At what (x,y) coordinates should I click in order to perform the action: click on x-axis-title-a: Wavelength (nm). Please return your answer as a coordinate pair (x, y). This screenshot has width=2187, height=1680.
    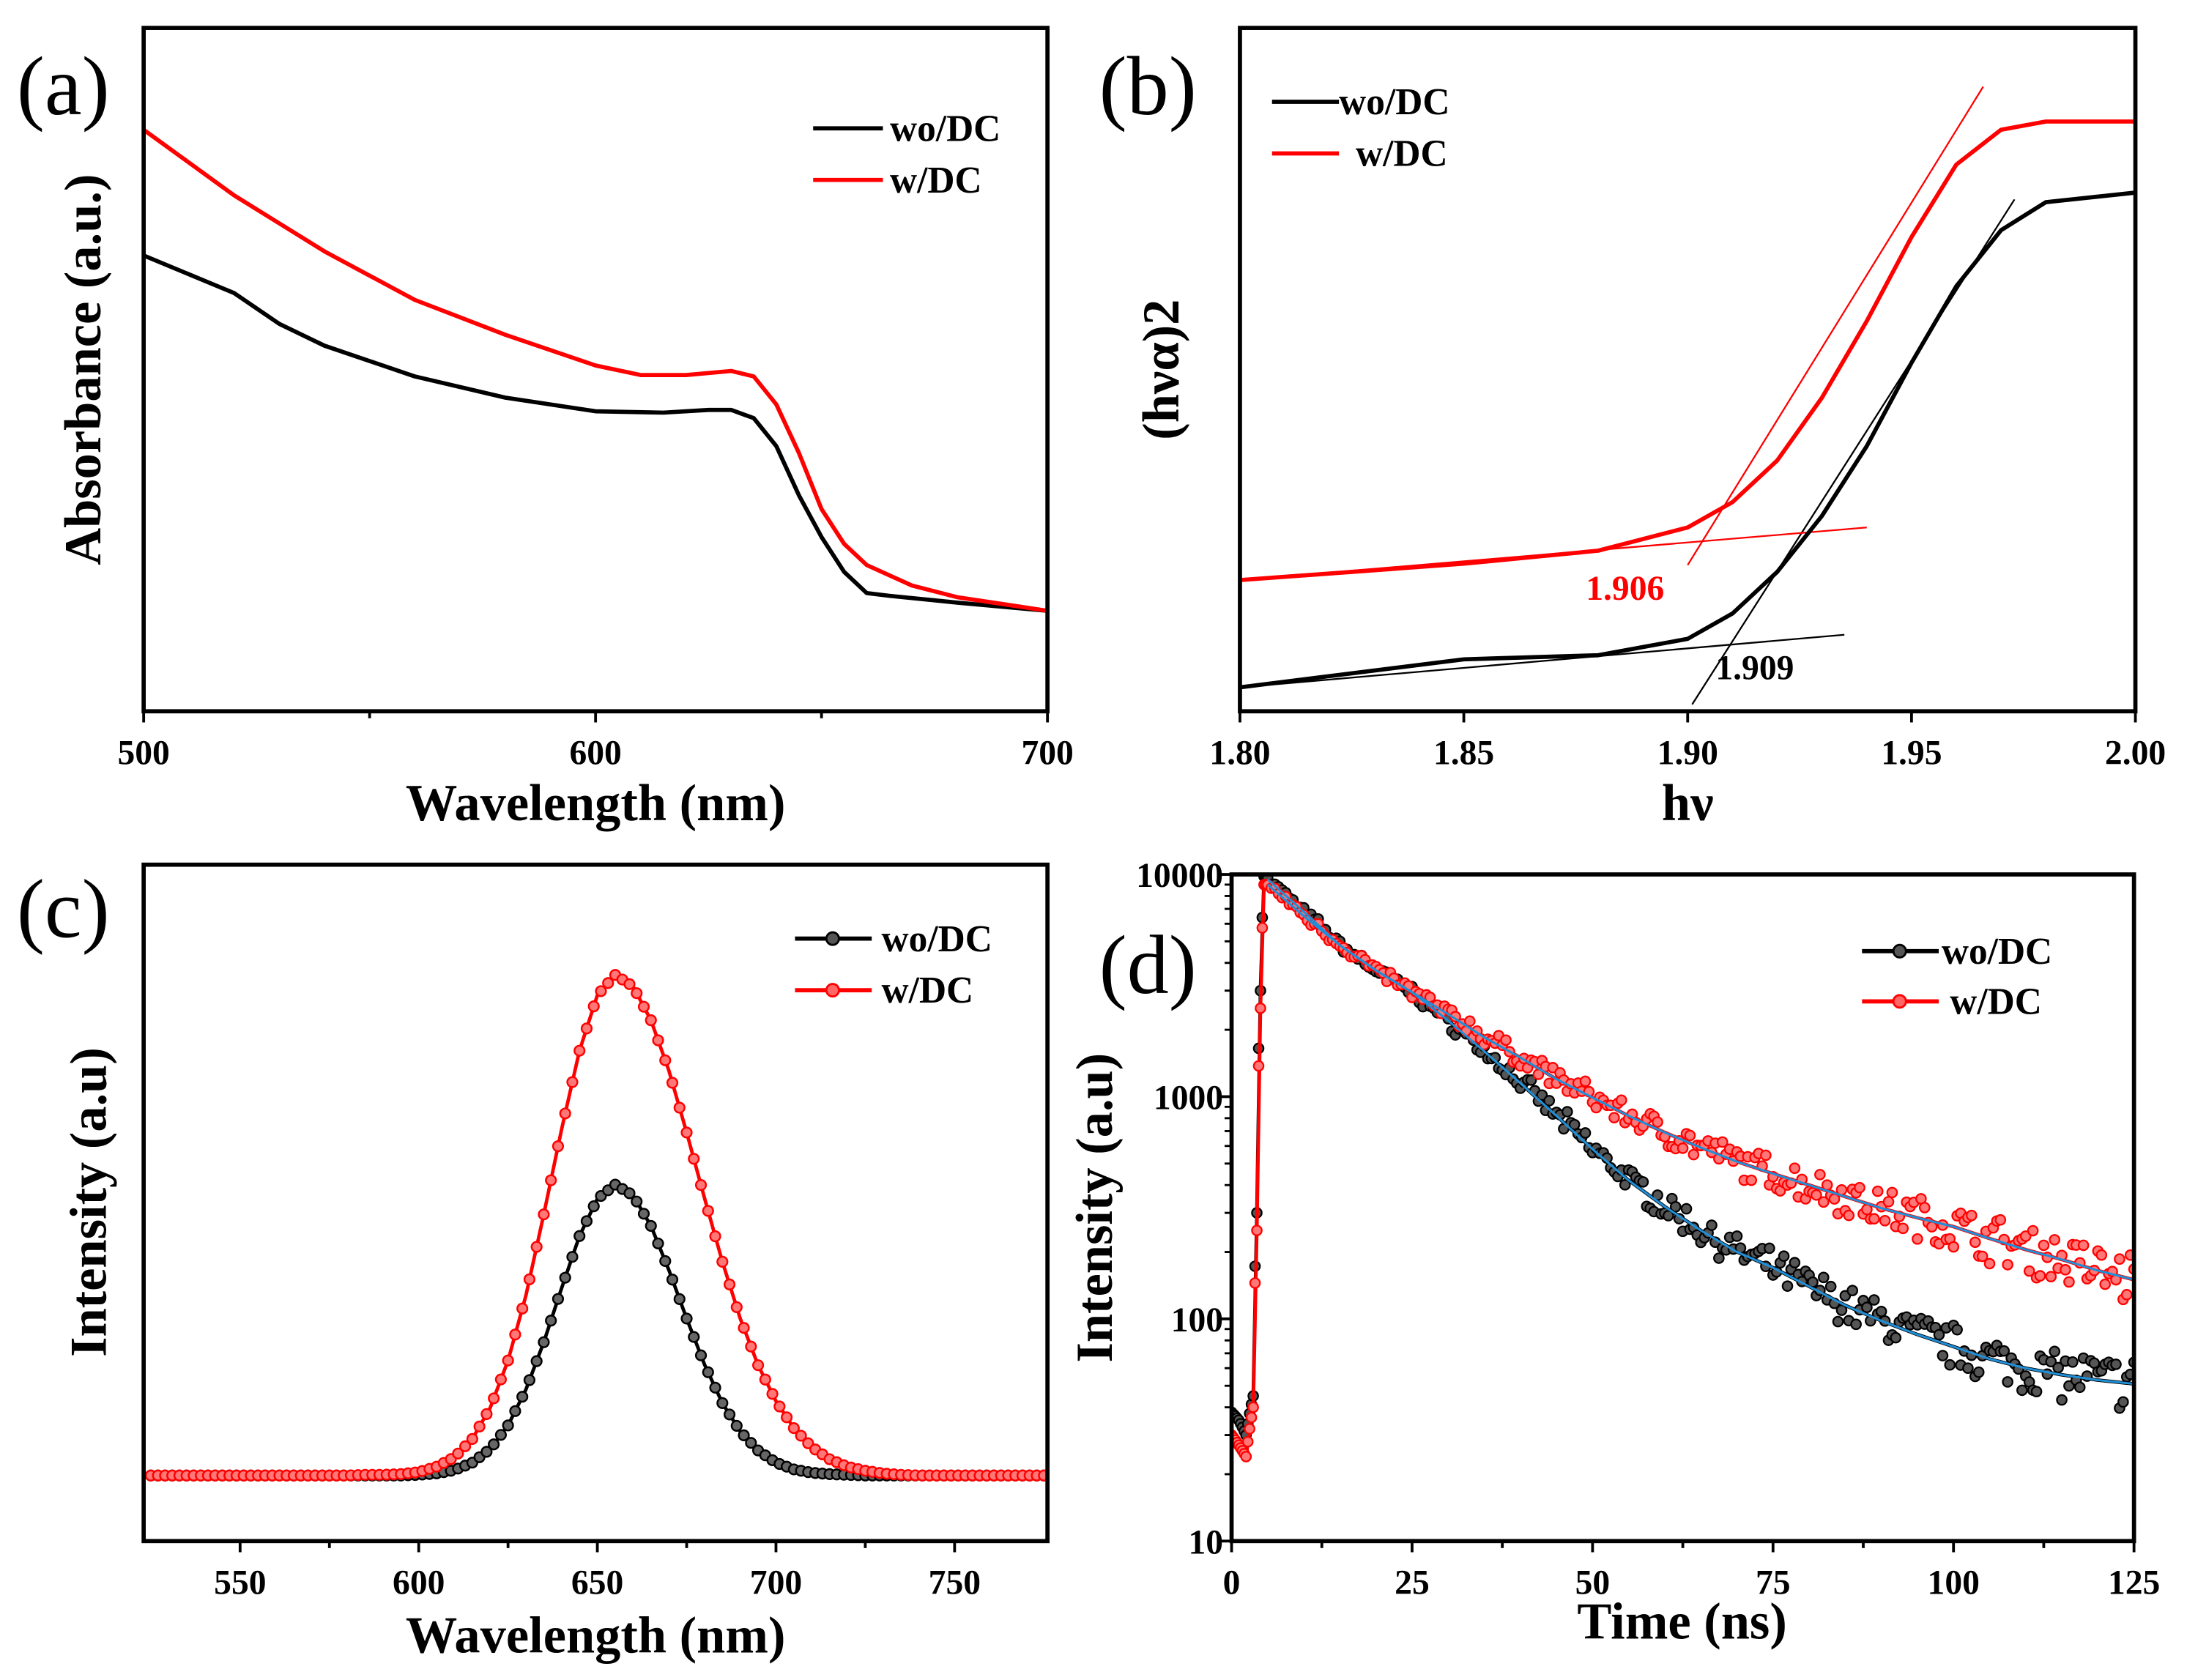
    Looking at the image, I should click on (596, 803).